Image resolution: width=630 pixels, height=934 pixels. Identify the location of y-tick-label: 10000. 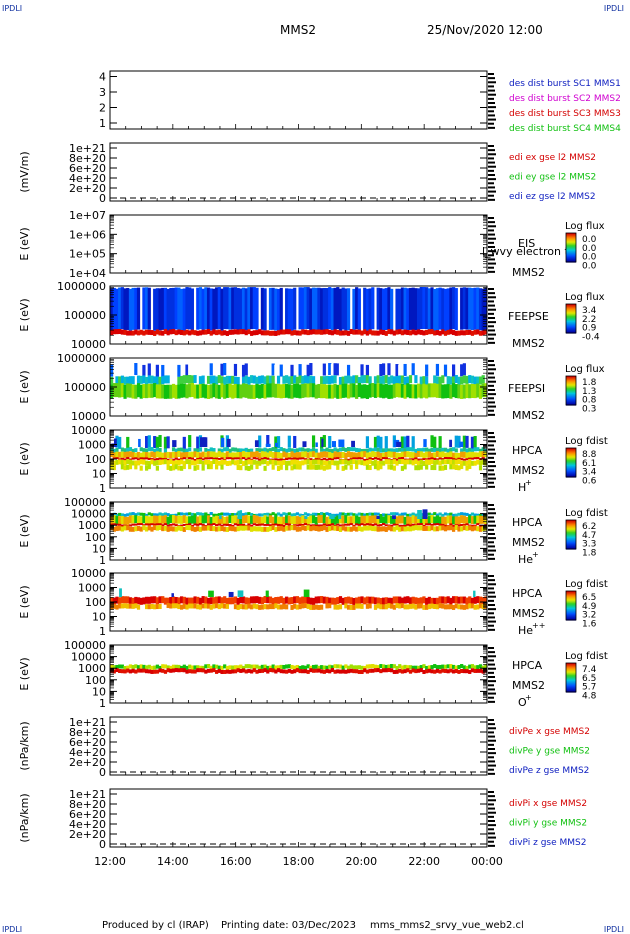
(88, 514).